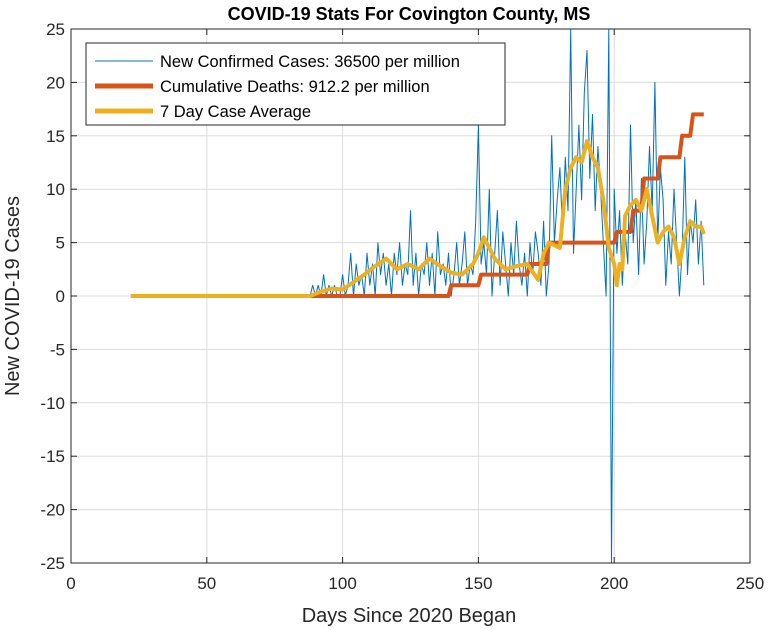 This screenshot has width=768, height=630. What do you see at coordinates (750, 583) in the screenshot?
I see `x-tick-label: 250` at bounding box center [750, 583].